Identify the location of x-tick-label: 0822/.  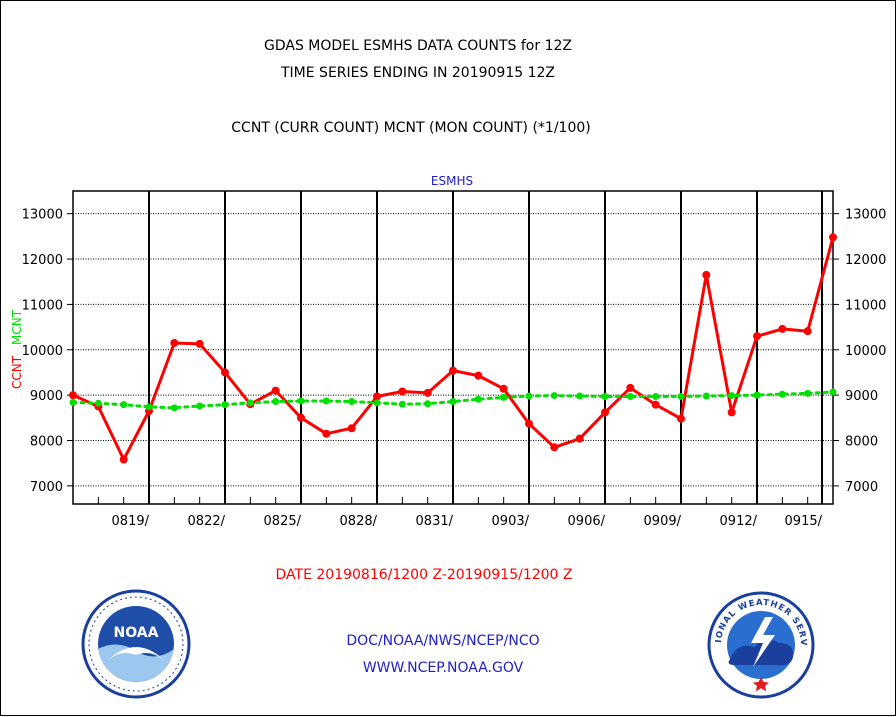
(207, 521).